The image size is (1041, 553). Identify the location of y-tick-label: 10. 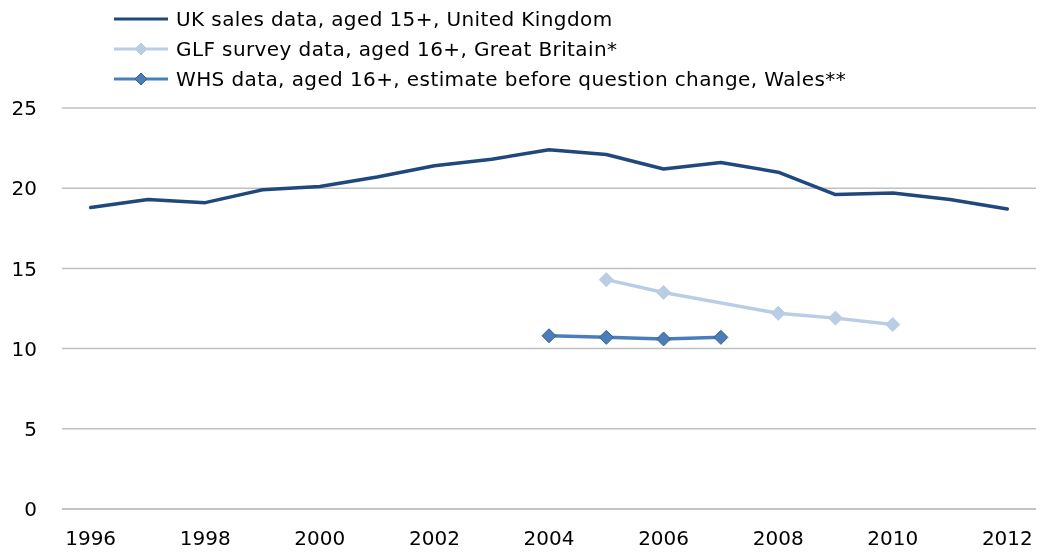
(24, 348).